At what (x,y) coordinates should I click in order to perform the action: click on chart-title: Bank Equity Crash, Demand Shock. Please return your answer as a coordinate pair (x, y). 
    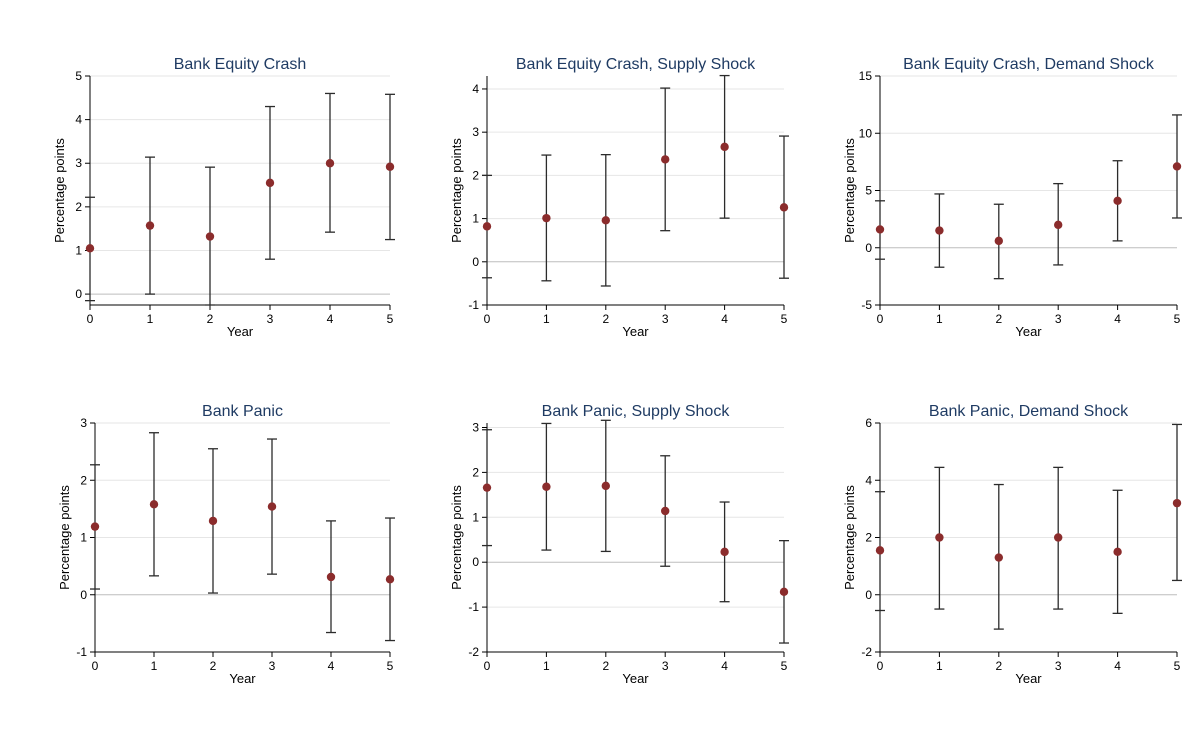
    Looking at the image, I should click on (1029, 64).